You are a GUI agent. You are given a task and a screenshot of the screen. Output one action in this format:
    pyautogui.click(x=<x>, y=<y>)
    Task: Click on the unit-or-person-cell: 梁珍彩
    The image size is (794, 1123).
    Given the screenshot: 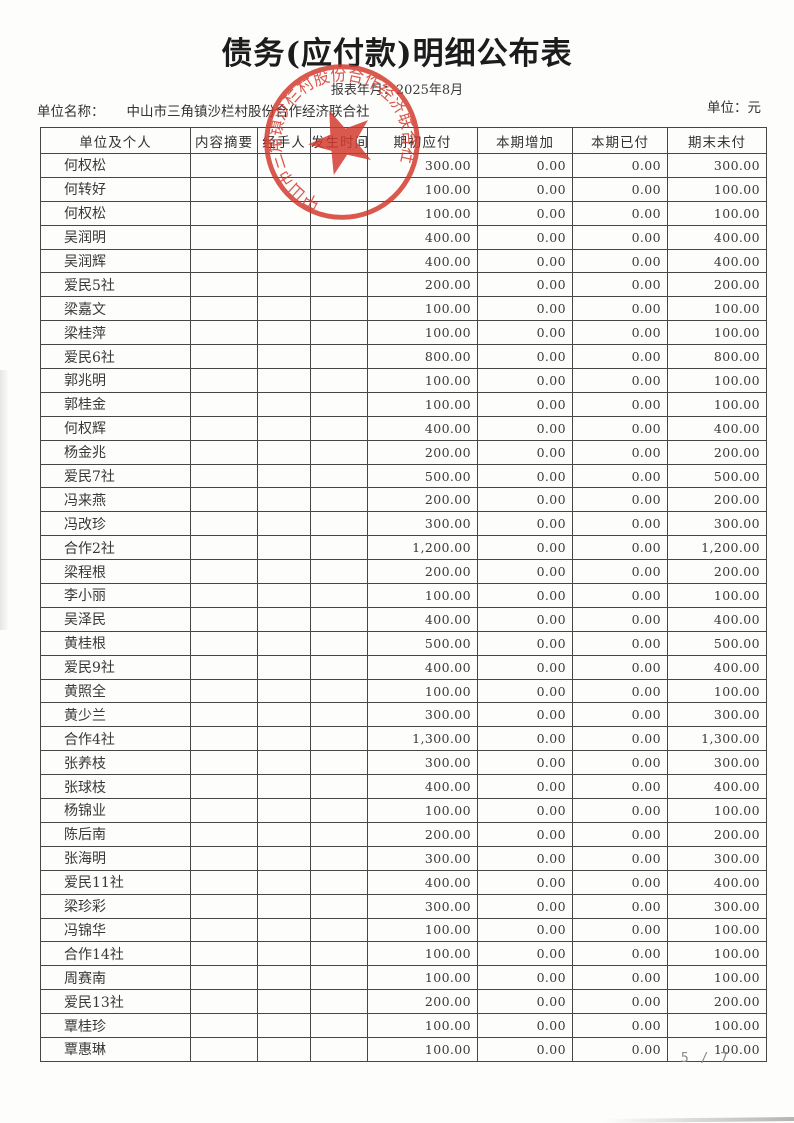 What is the action you would take?
    pyautogui.click(x=115, y=906)
    